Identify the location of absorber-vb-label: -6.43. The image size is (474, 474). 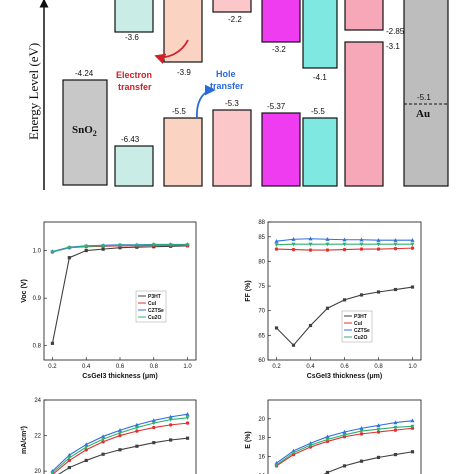
(130, 139).